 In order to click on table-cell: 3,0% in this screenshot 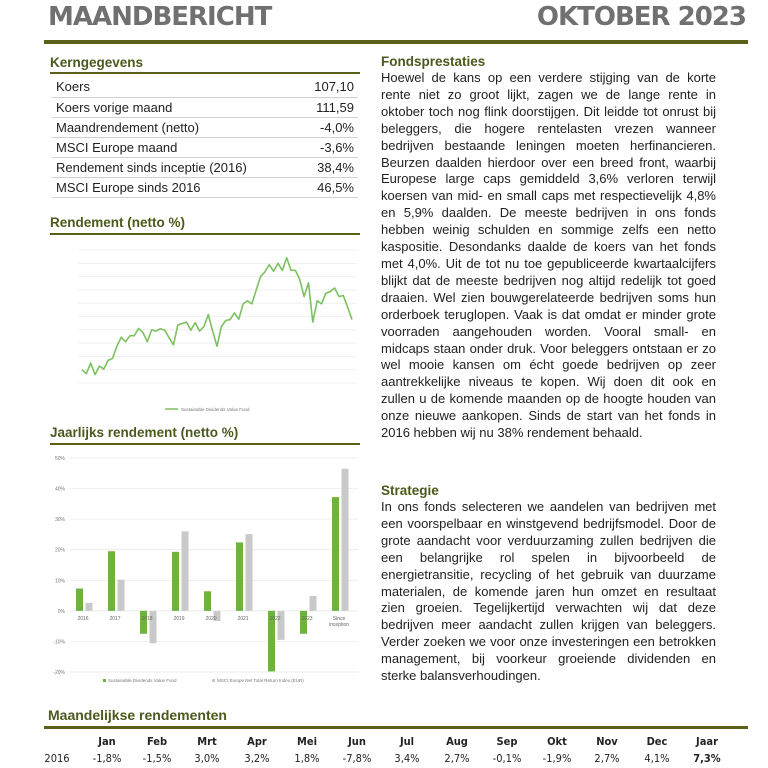, I will do `click(207, 758)`.